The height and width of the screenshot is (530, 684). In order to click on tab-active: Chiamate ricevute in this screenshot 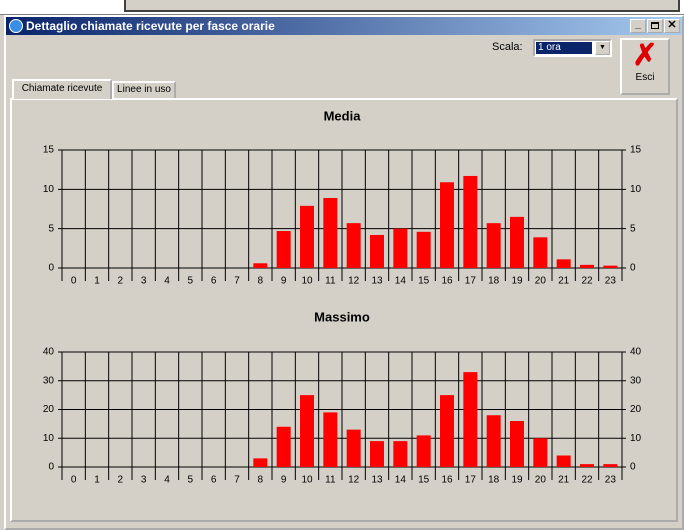, I will do `click(62, 89)`.